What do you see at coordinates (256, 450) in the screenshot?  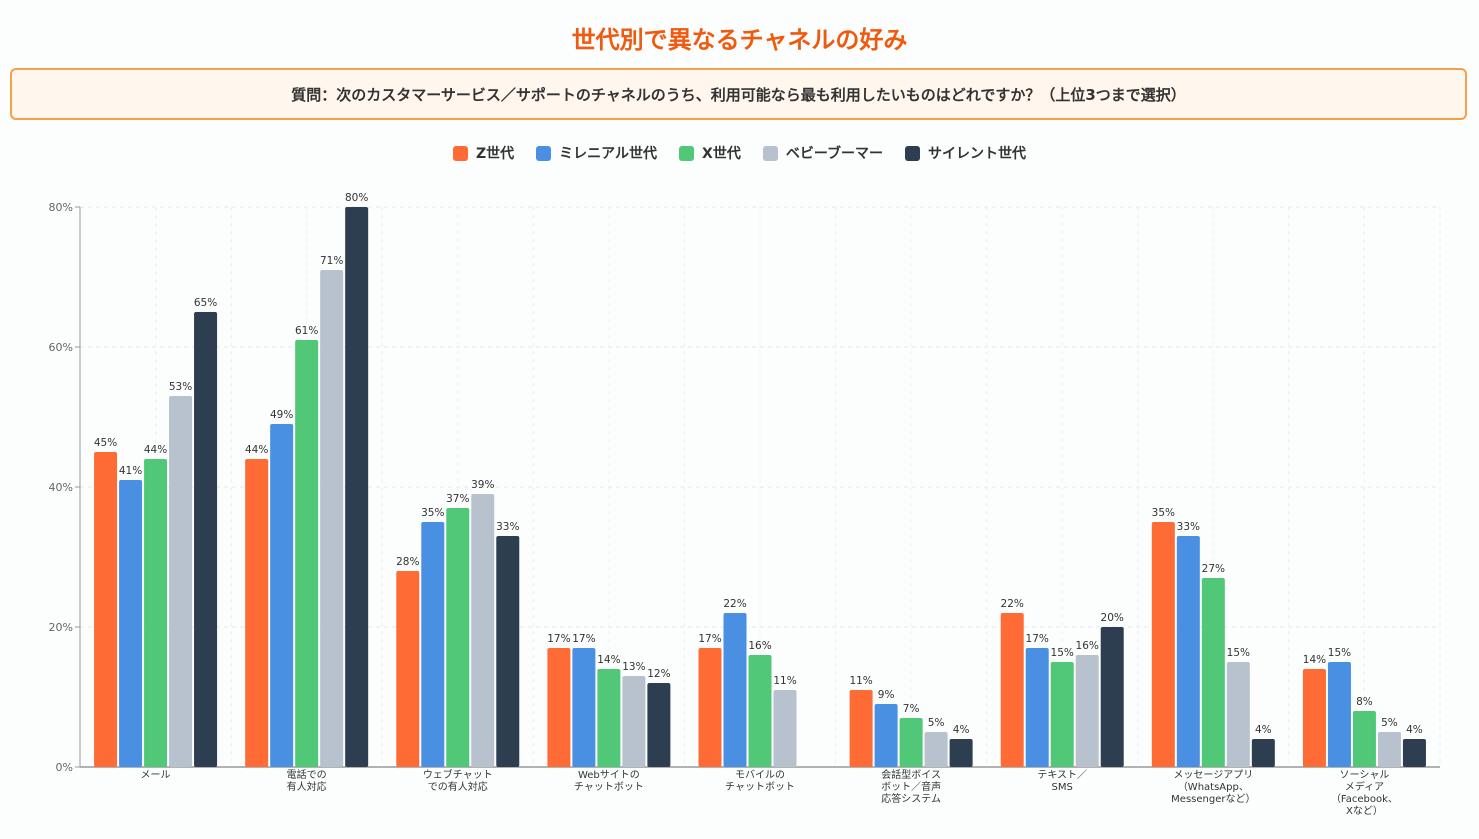 I see `data-label: 44%` at bounding box center [256, 450].